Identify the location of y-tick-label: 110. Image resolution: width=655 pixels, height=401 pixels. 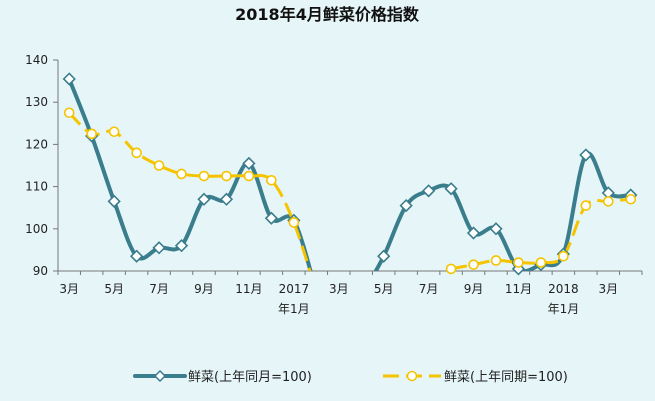
(36, 187).